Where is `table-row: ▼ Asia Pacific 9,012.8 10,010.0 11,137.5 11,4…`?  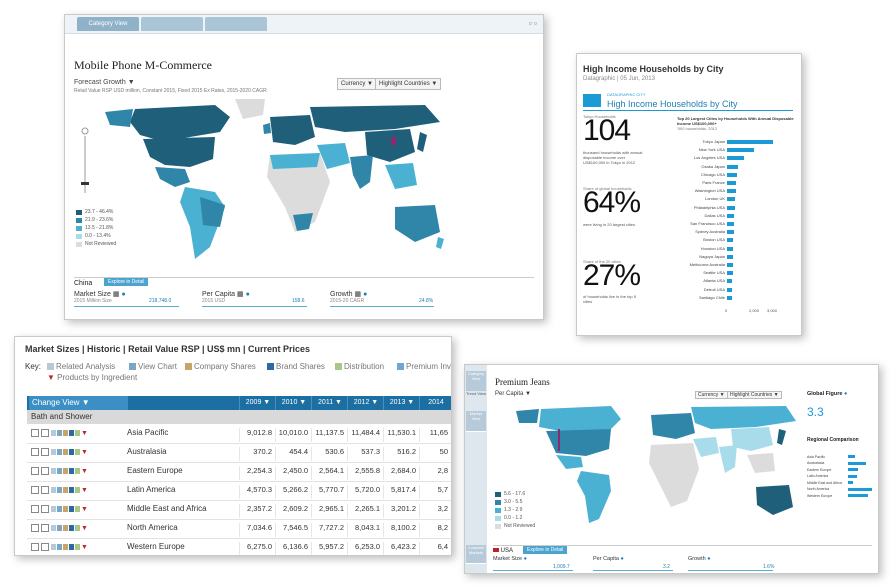
table-row: ▼ Asia Pacific 9,012.8 10,010.0 11,137.5 11,4… is located at coordinates (239, 434).